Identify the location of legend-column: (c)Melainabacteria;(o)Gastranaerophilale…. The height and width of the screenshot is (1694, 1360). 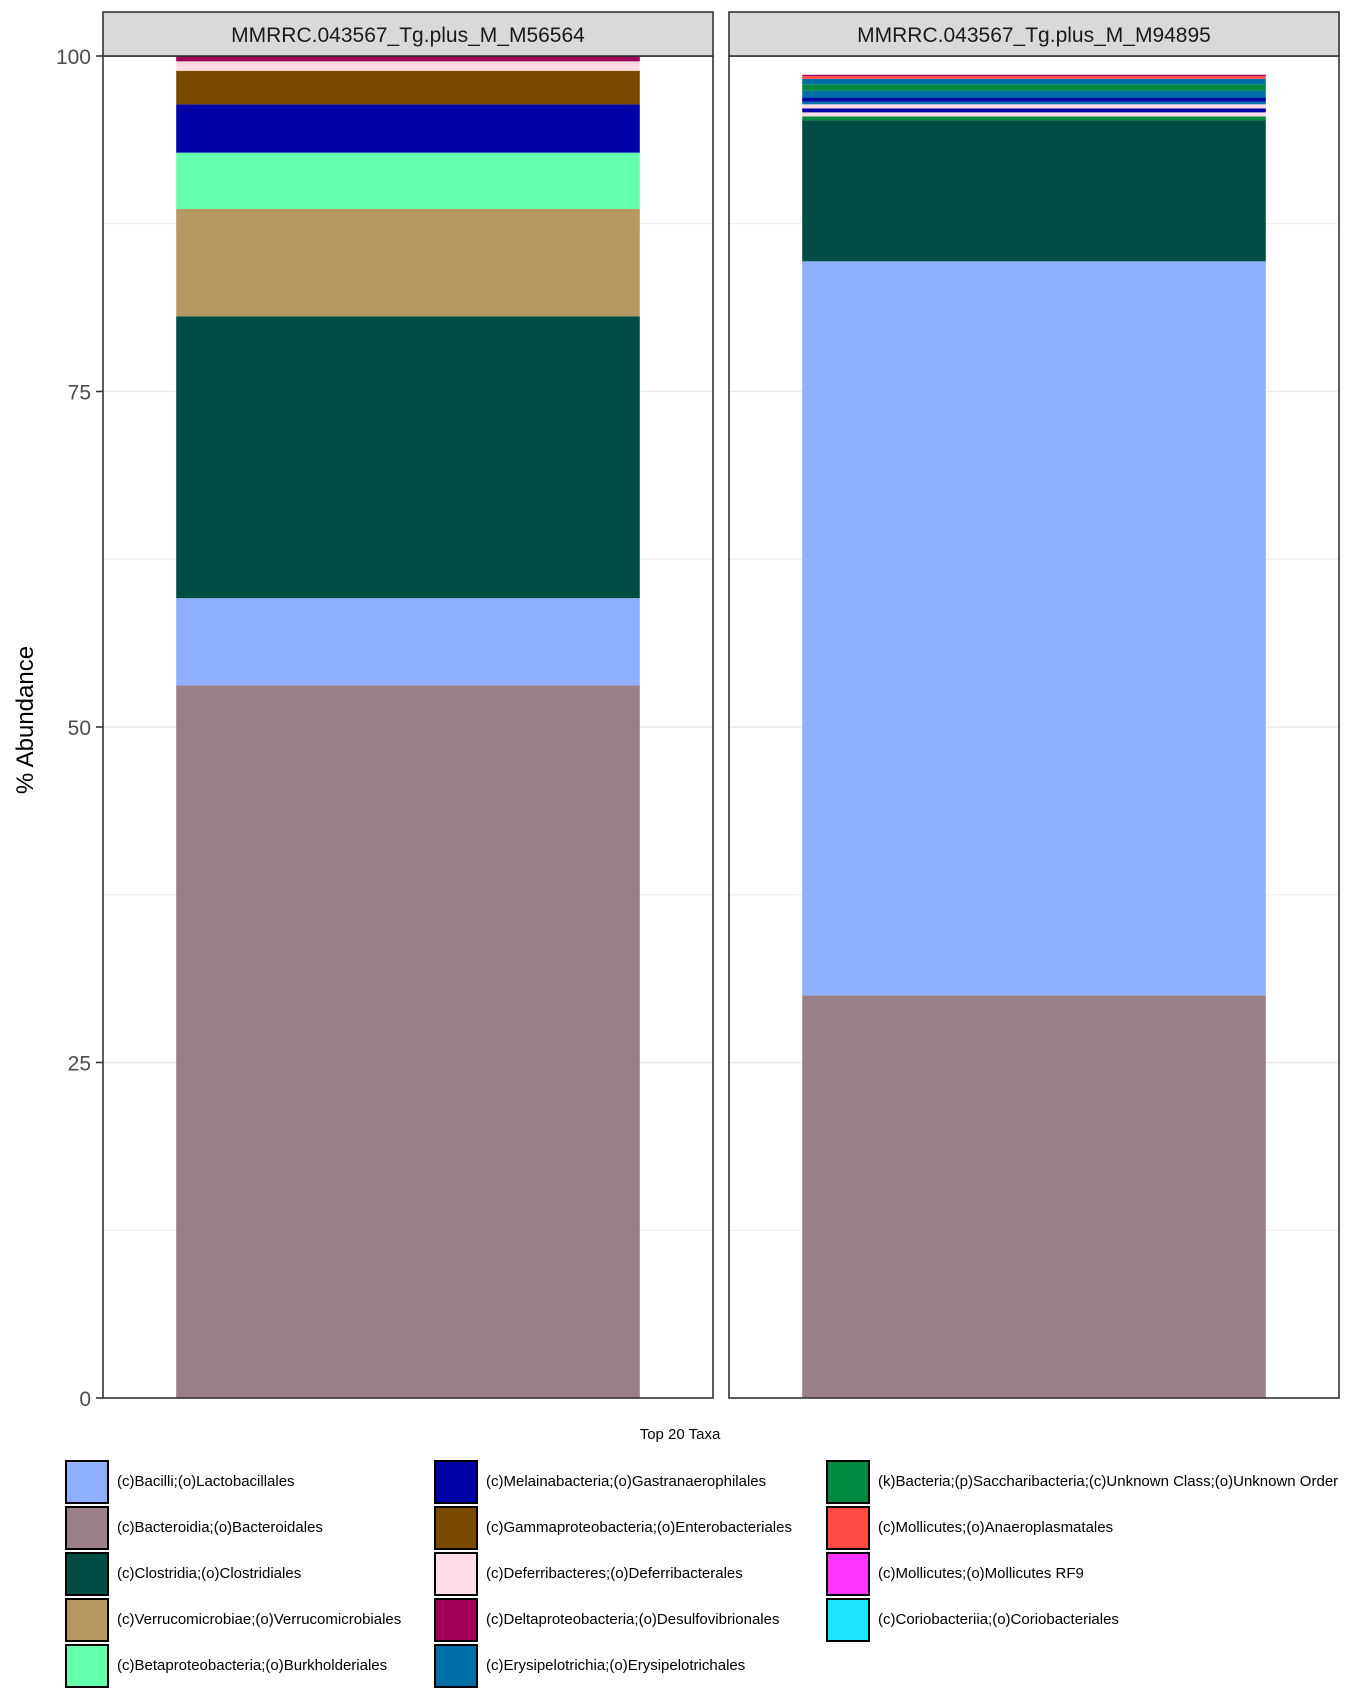
(644, 1575).